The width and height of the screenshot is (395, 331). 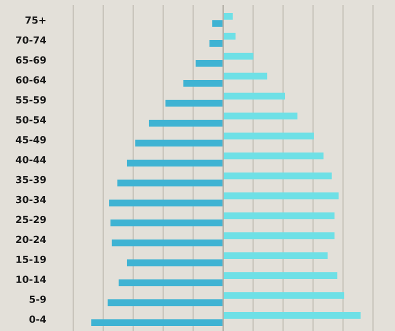 What do you see at coordinates (31, 140) in the screenshot?
I see `y-tick-label: 45-49` at bounding box center [31, 140].